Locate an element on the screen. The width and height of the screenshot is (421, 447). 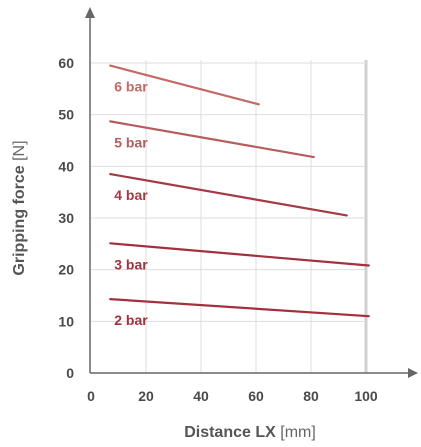
y-tick-label: 0 is located at coordinates (70, 373).